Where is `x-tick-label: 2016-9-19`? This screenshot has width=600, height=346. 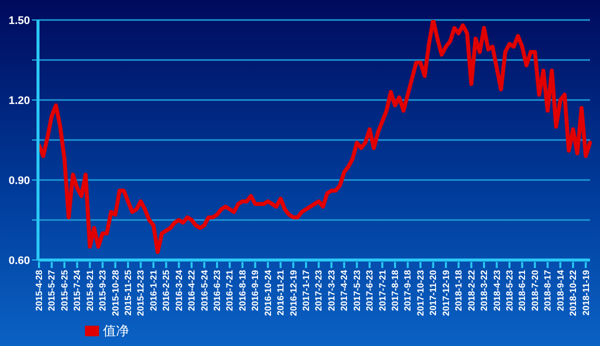 x-tick-label: 2016-9-19 is located at coordinates (255, 291).